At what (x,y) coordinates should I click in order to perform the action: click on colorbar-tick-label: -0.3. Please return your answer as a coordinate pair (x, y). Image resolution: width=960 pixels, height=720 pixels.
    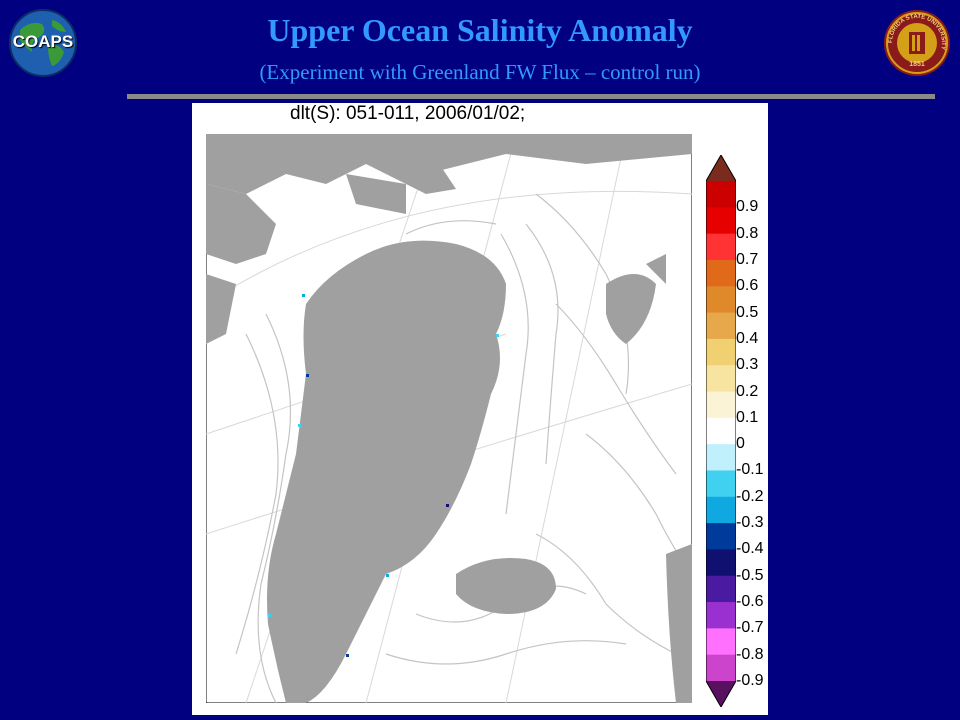
    Looking at the image, I should click on (750, 523).